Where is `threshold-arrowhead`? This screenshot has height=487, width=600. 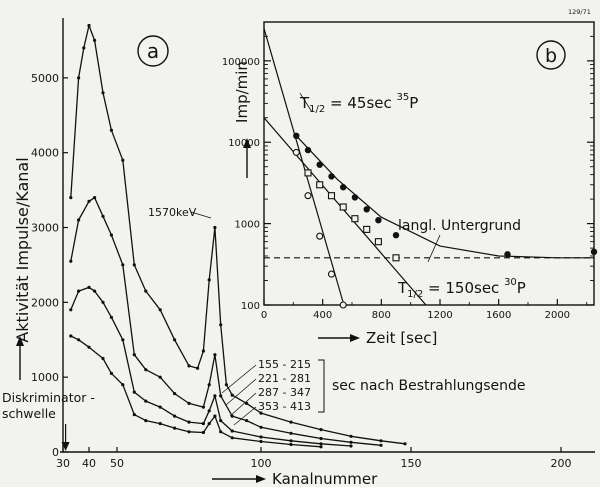 threshold-arrowhead is located at coordinates (65, 446).